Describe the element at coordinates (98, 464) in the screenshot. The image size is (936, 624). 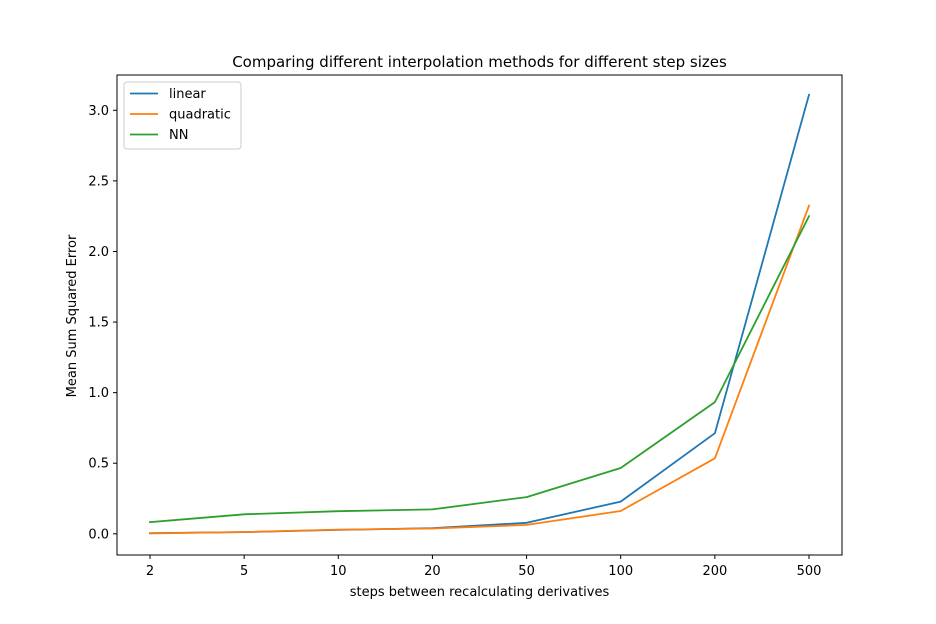
I see `y-tick-label: 0.5` at that location.